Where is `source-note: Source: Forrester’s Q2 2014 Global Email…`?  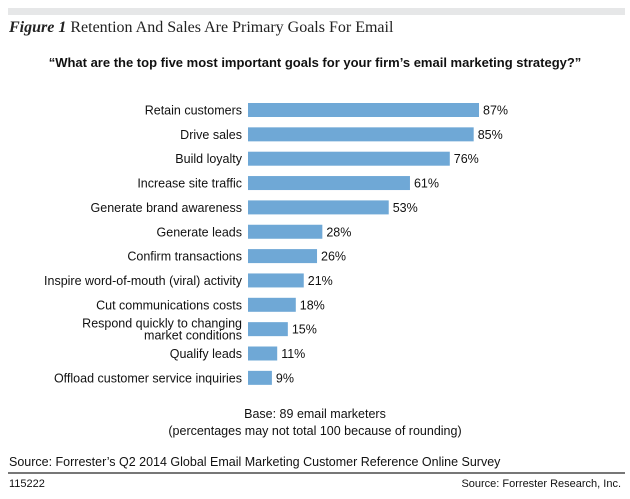
source-note: Source: Forrester’s Q2 2014 Global Email… is located at coordinates (255, 462).